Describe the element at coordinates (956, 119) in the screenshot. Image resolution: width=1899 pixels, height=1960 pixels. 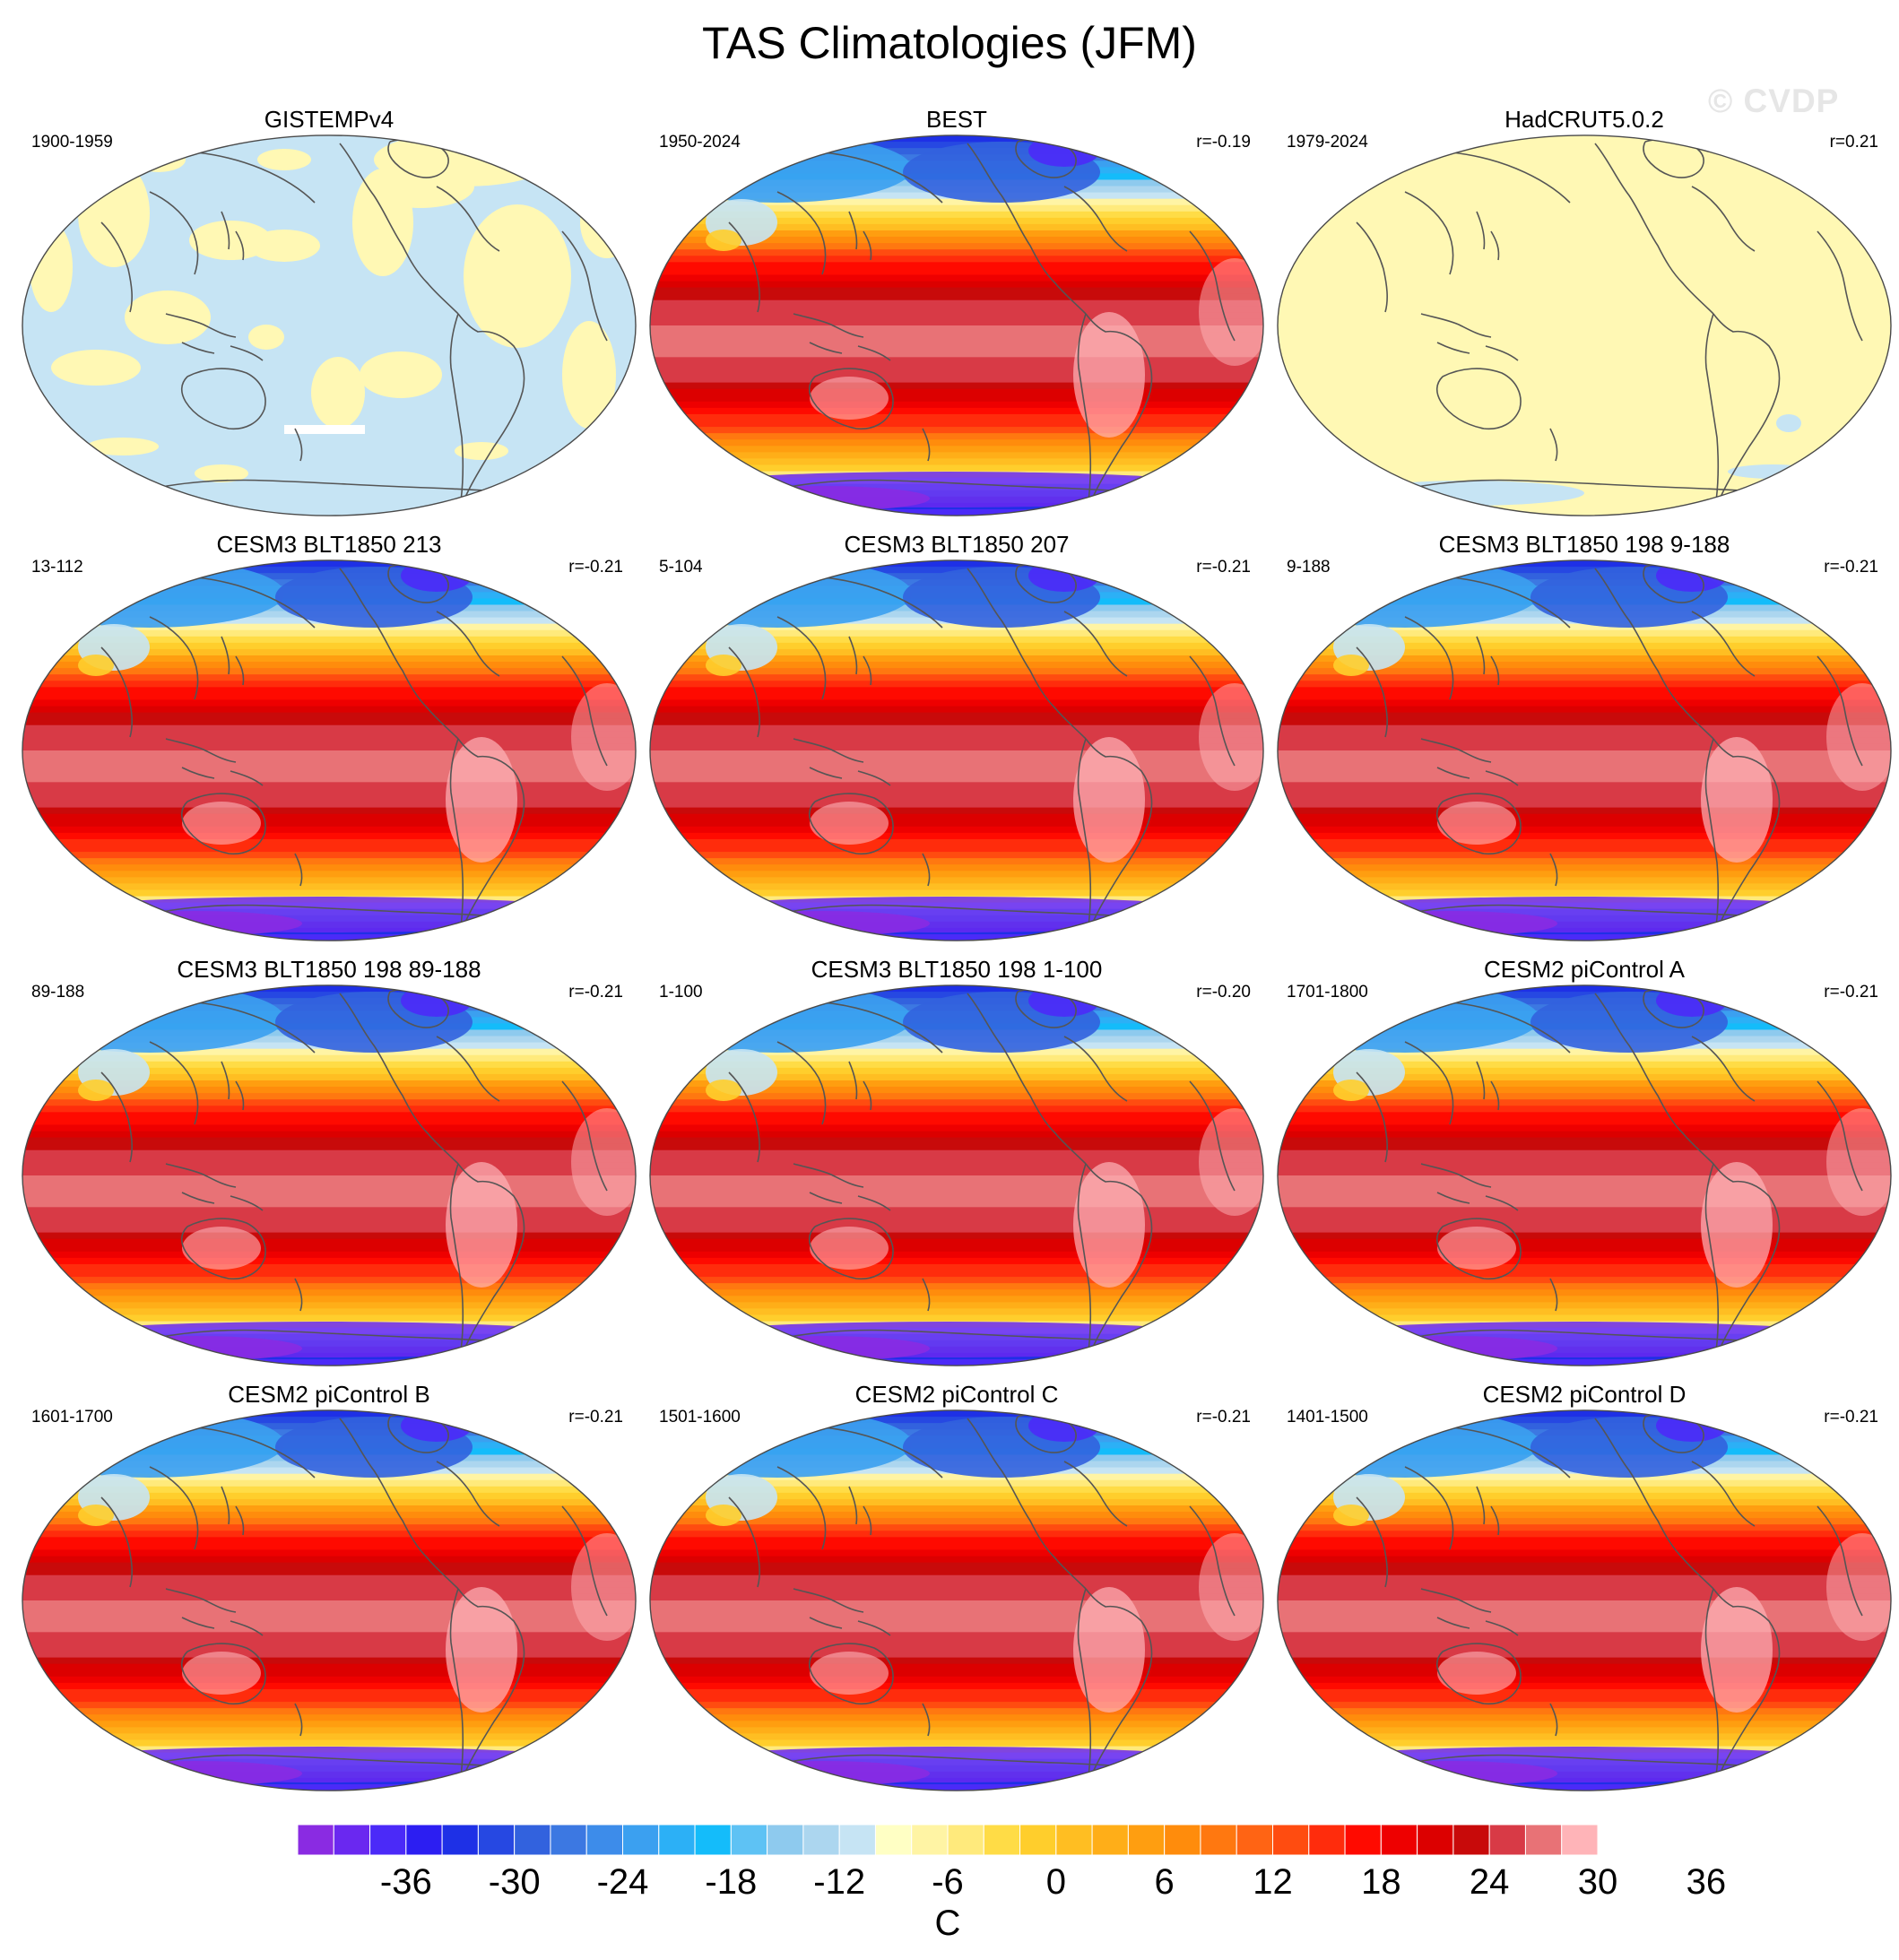
I see `panel-title: BEST` at that location.